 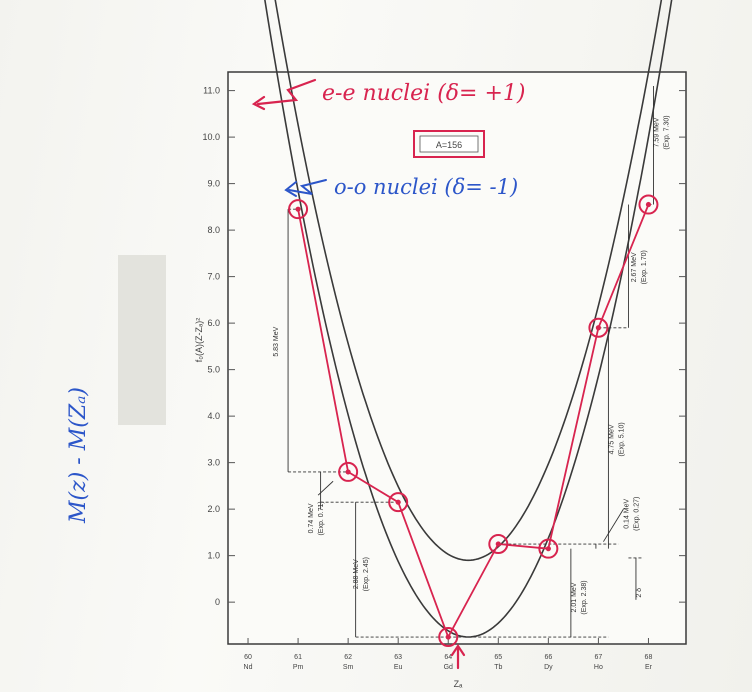 What do you see at coordinates (199, 340) in the screenshot?
I see `y-axis-title: f₀(A)(Z-Zₐ)²` at bounding box center [199, 340].